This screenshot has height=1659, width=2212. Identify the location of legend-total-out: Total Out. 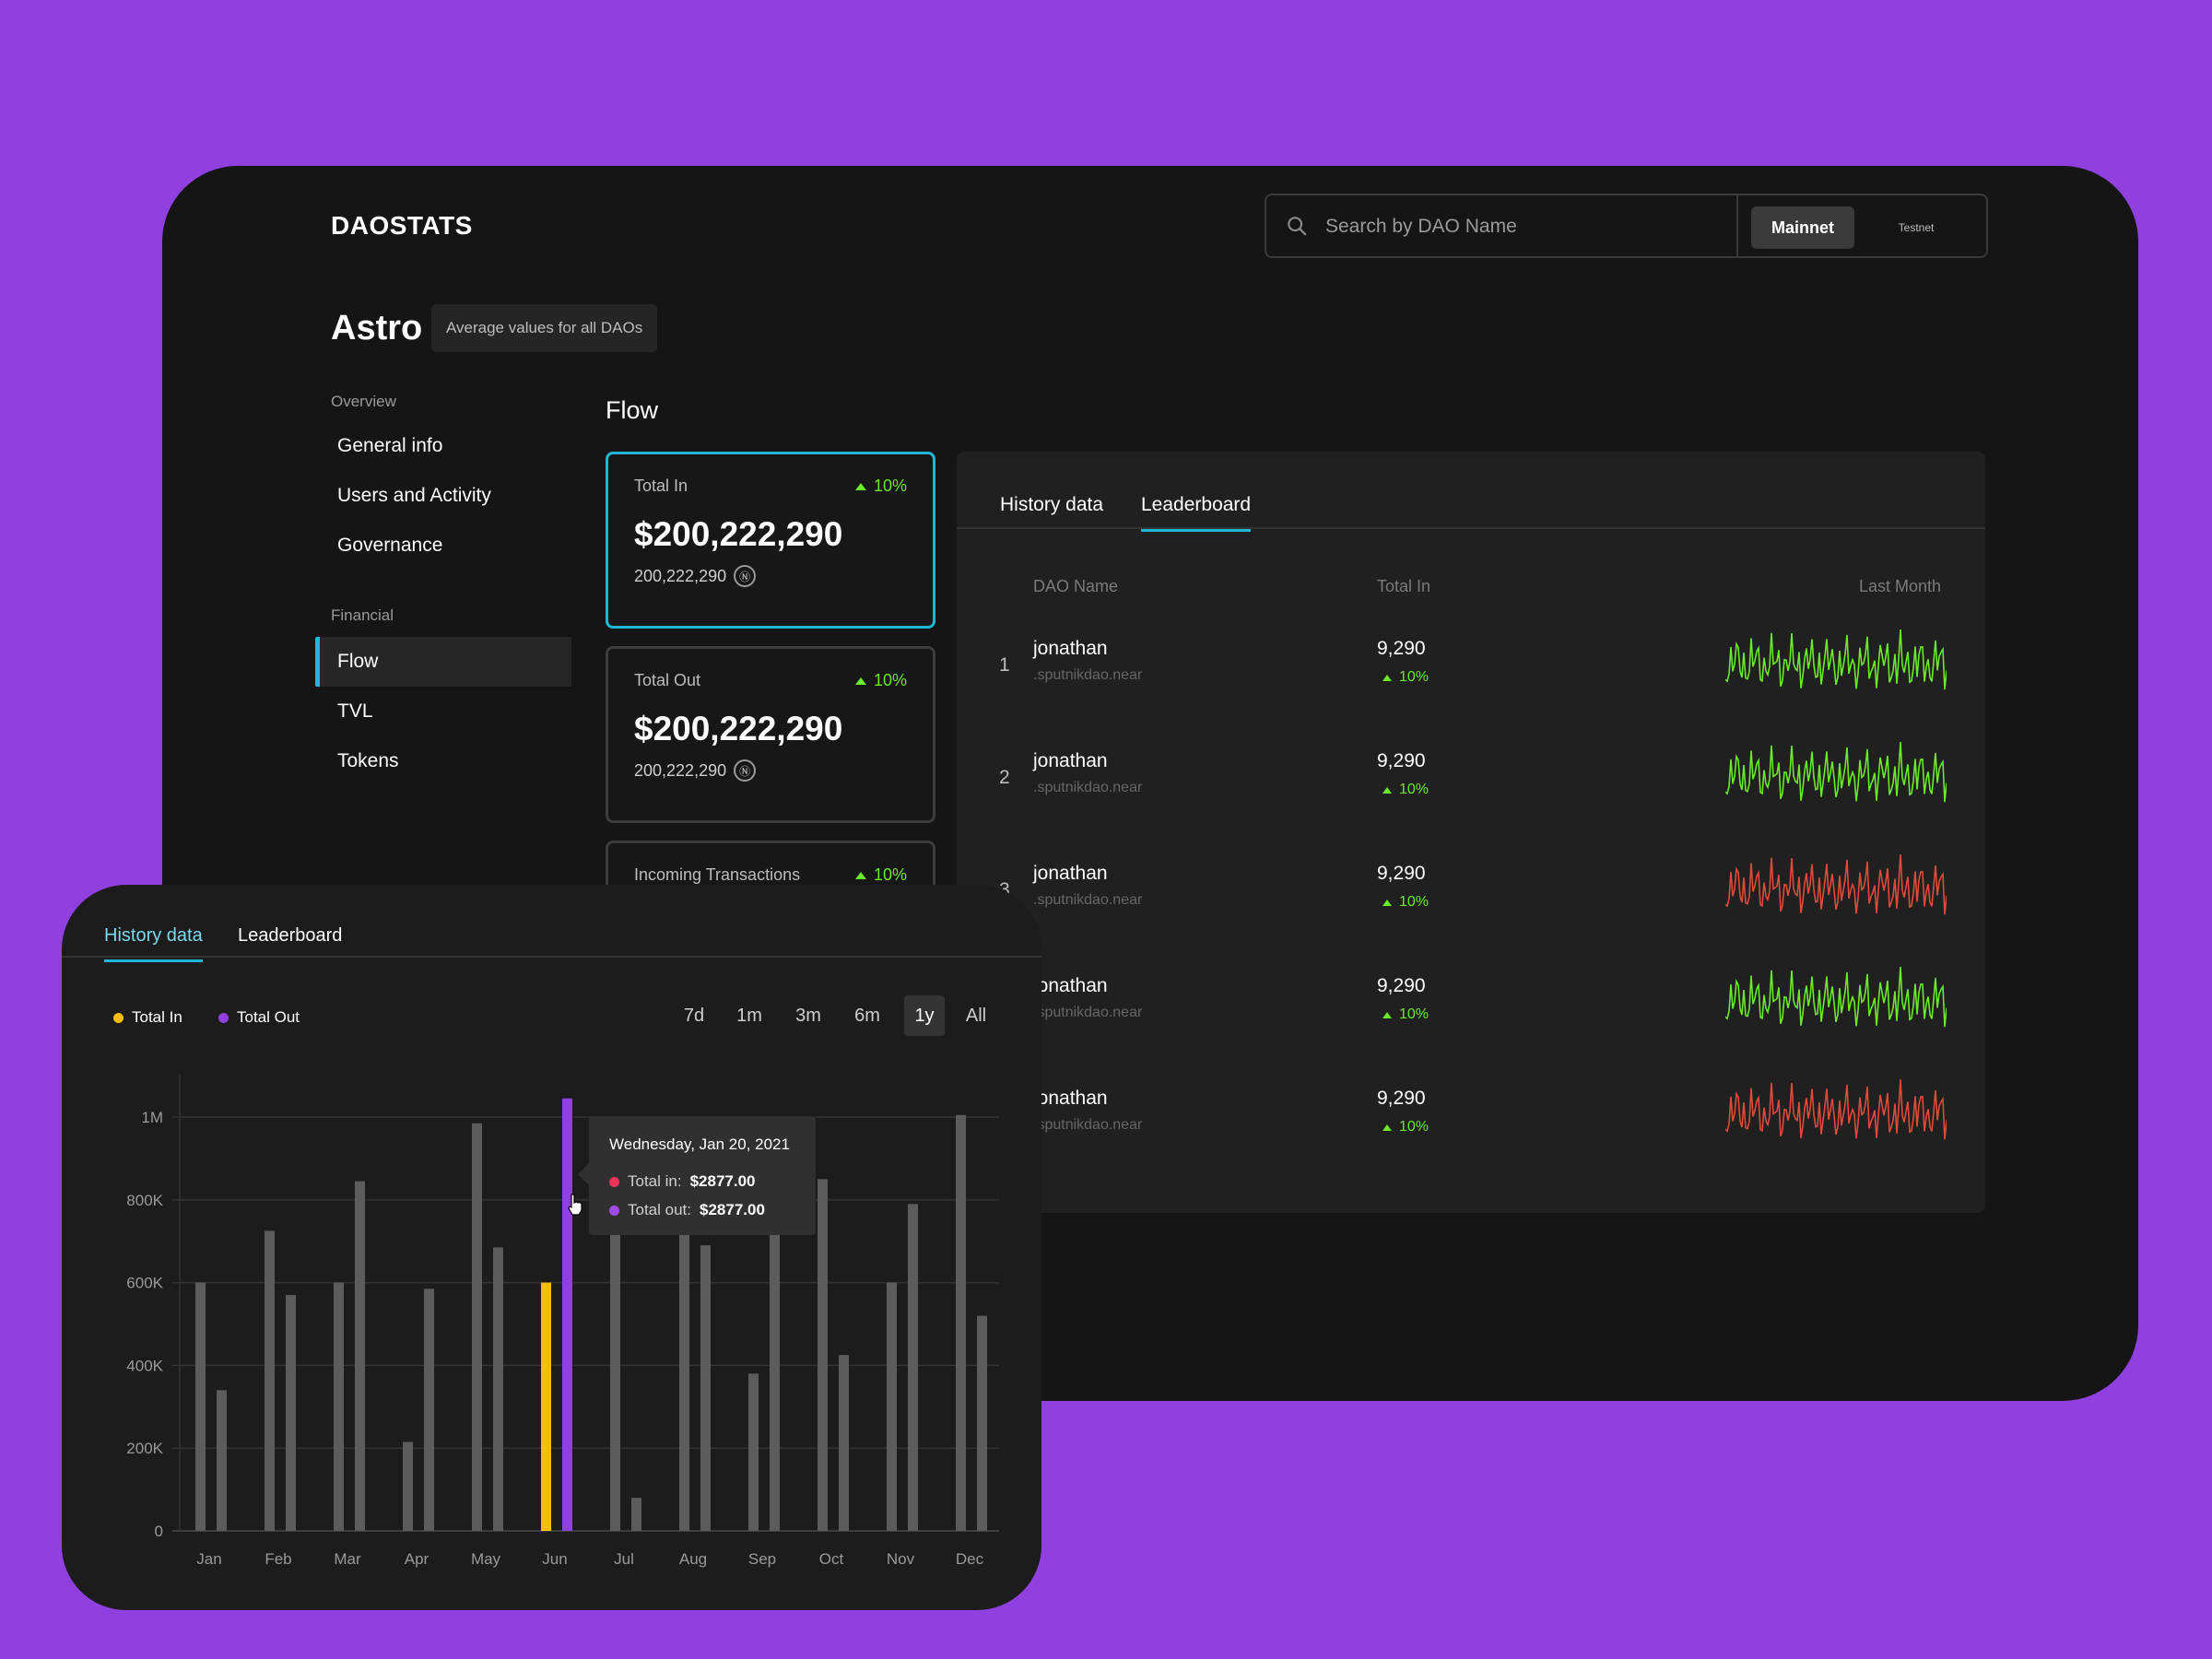
(259, 1017).